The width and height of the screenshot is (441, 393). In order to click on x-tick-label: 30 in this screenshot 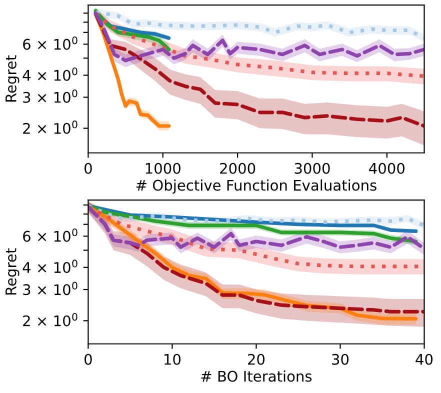, I will do `click(340, 359)`.